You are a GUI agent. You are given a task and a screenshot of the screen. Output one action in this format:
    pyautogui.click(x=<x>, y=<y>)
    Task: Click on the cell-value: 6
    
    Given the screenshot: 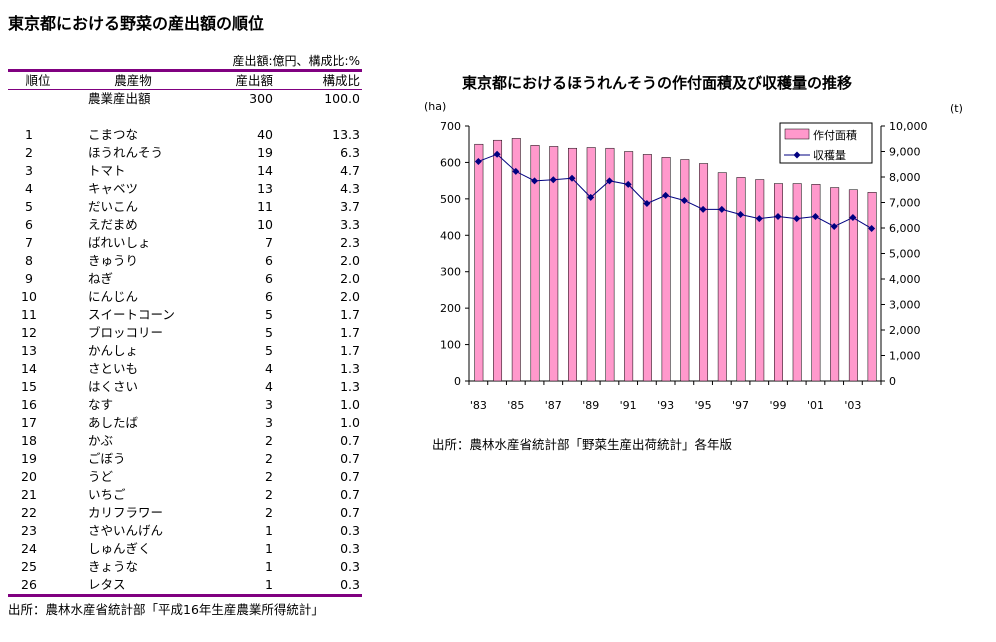 What is the action you would take?
    pyautogui.click(x=269, y=296)
    